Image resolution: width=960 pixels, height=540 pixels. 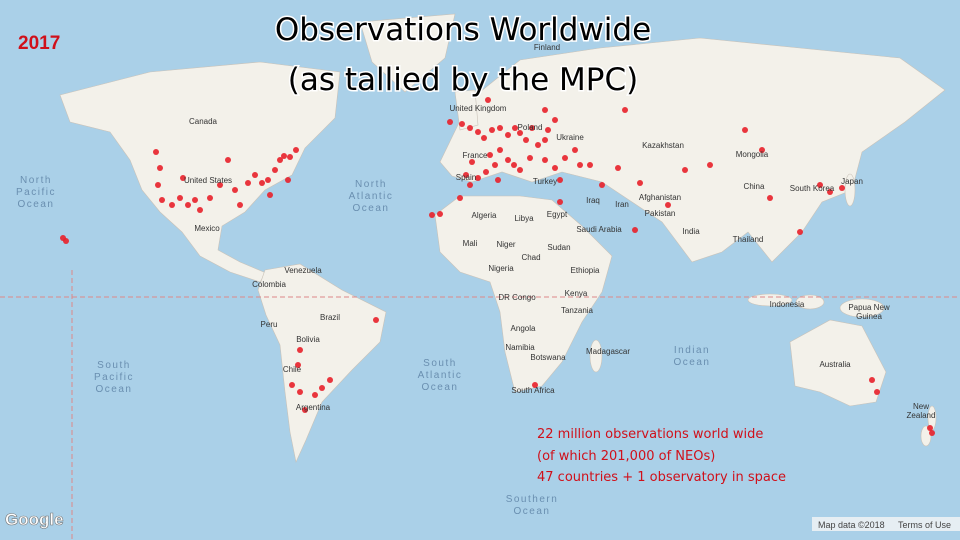 What do you see at coordinates (663, 145) in the screenshot?
I see `country-label: Kazakhstan` at bounding box center [663, 145].